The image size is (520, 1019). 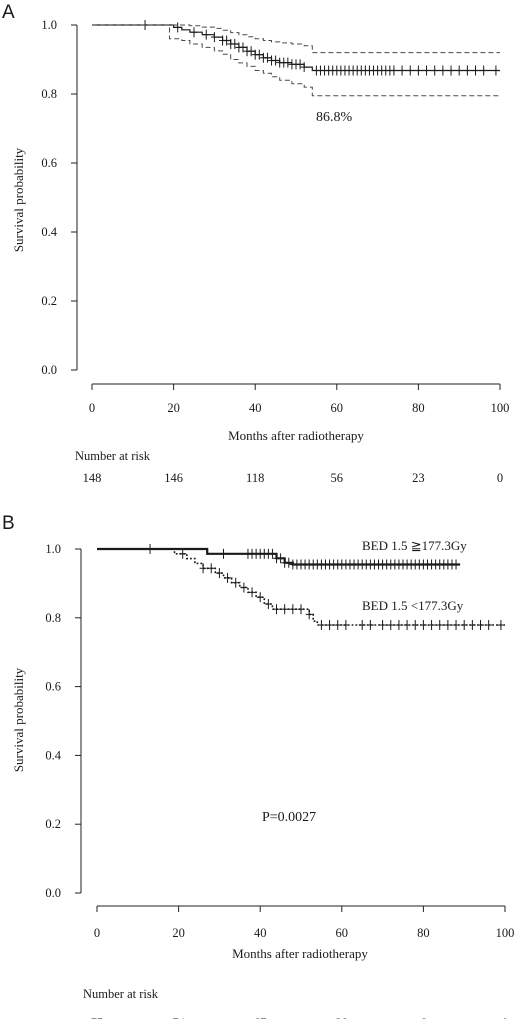 I want to click on panel-b-risk-title: Number at risk, so click(x=121, y=994).